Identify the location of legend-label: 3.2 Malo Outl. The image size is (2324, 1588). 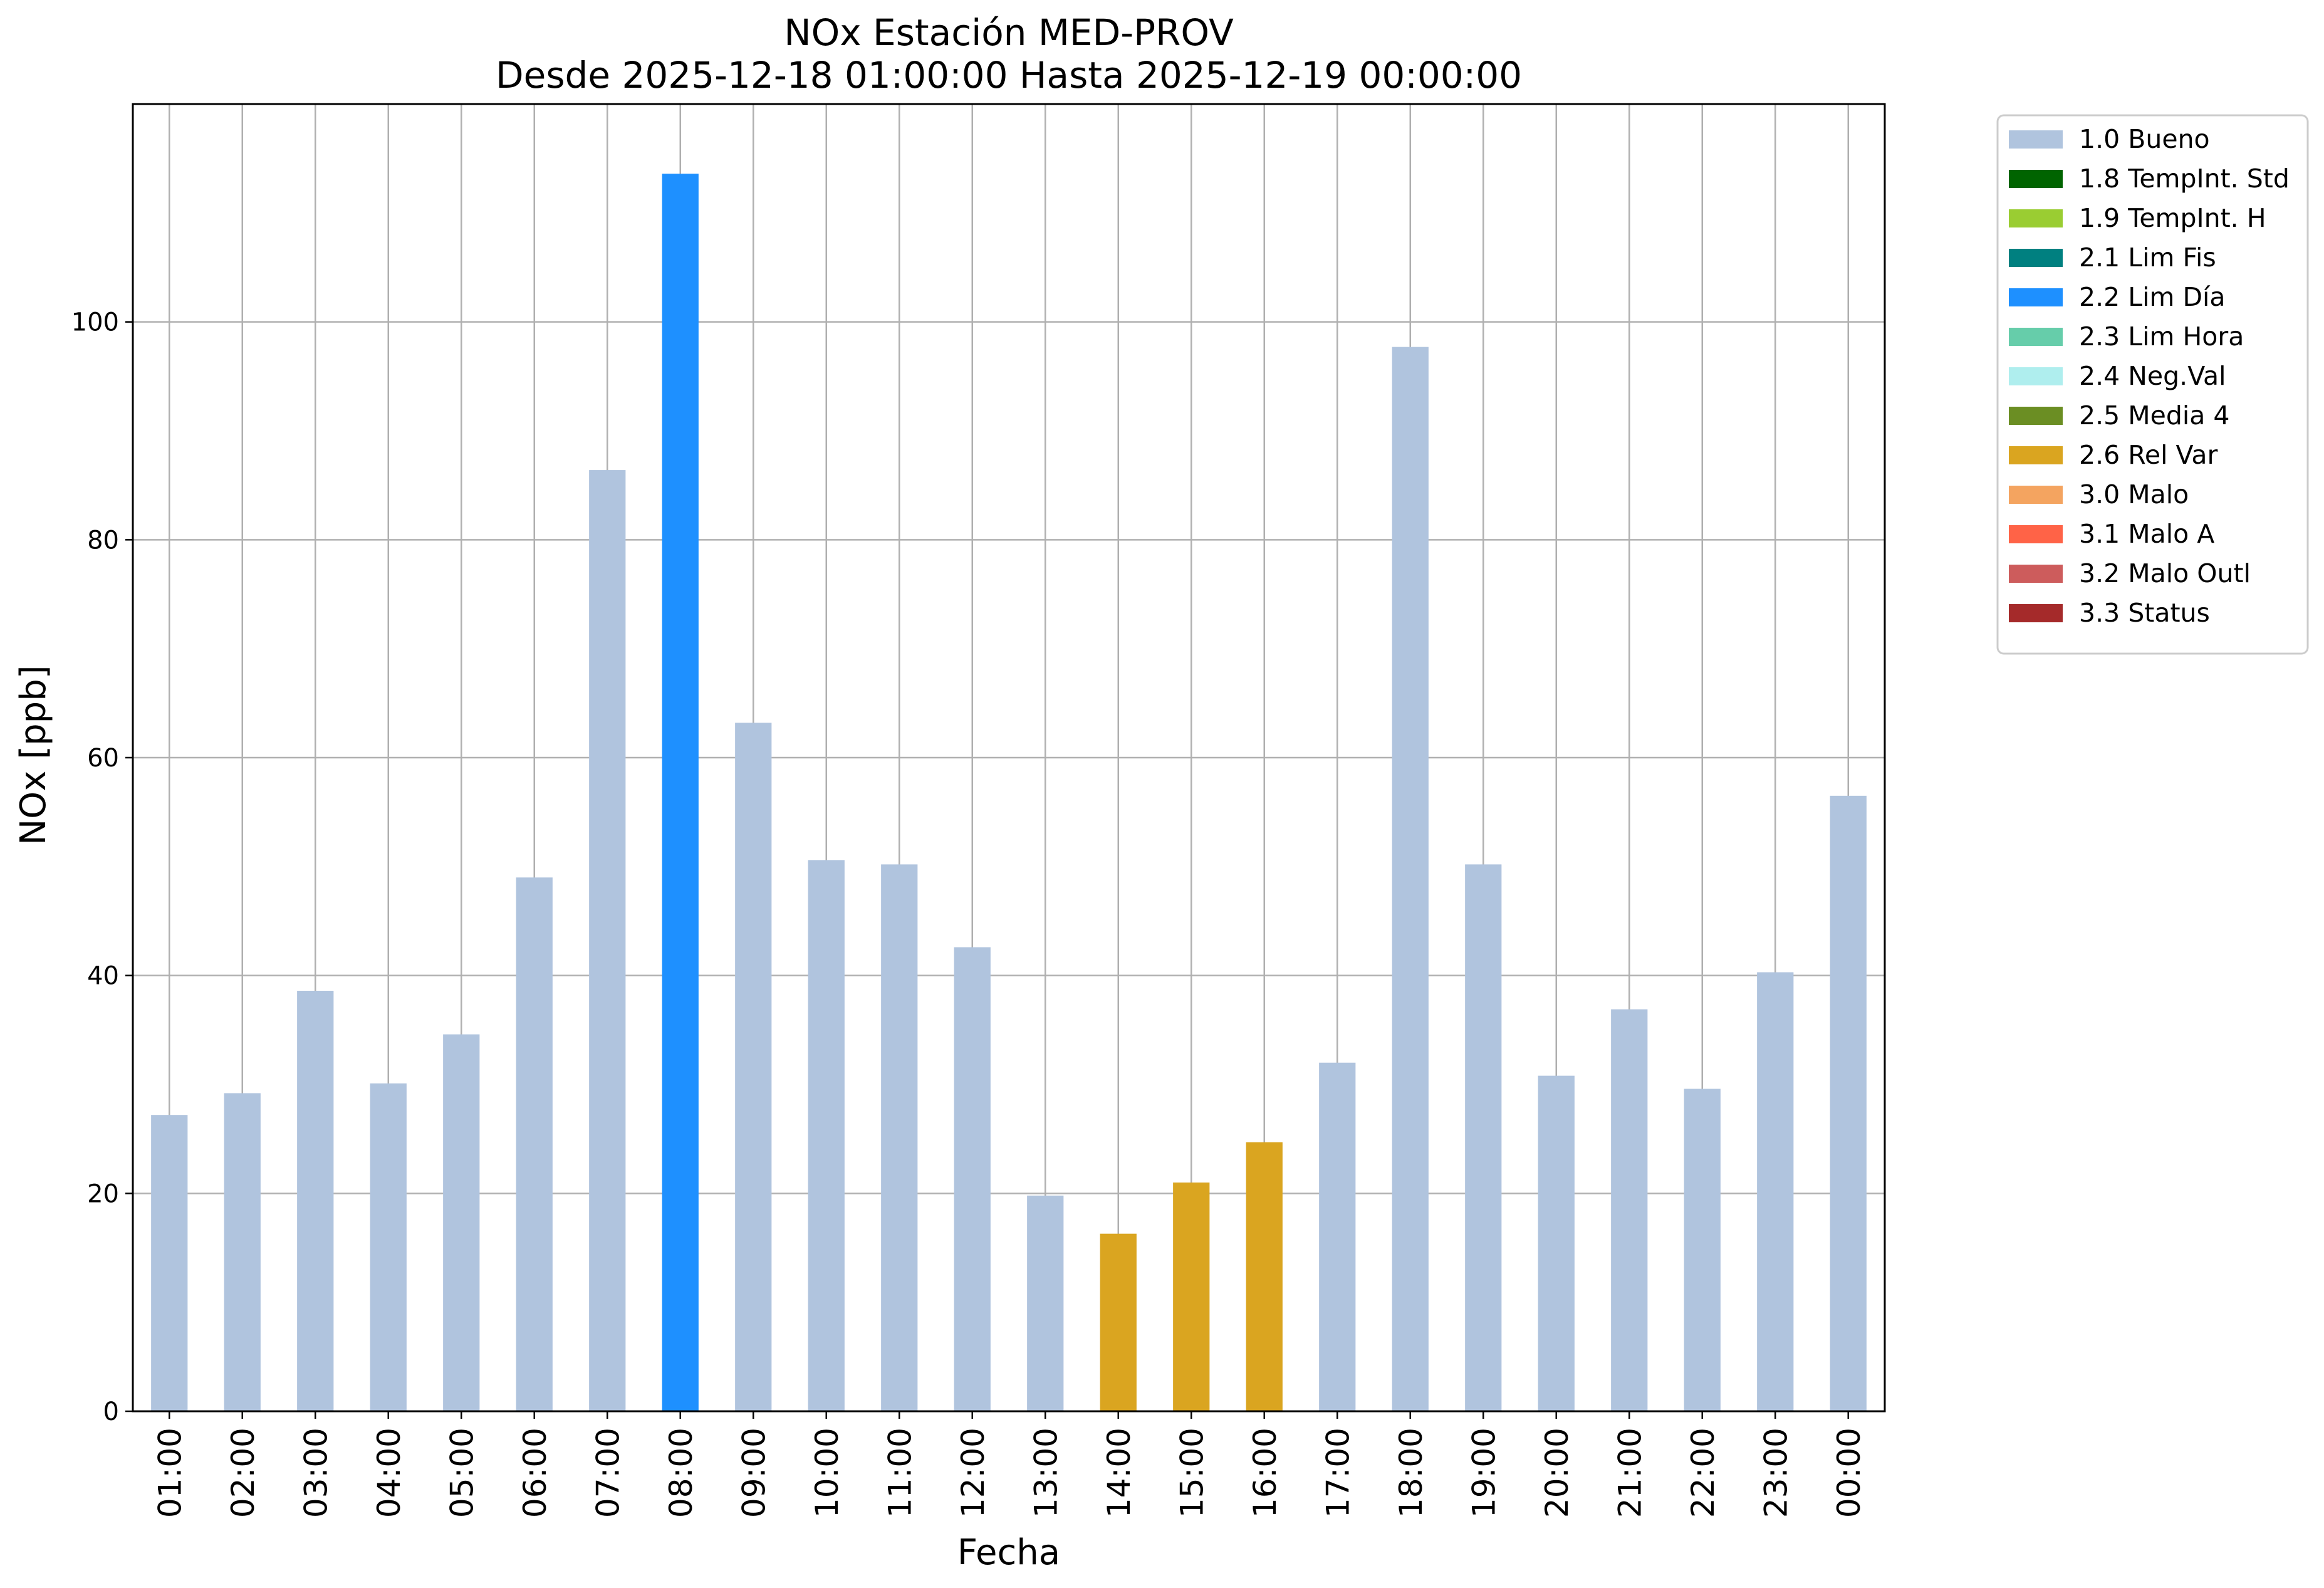
(2165, 573).